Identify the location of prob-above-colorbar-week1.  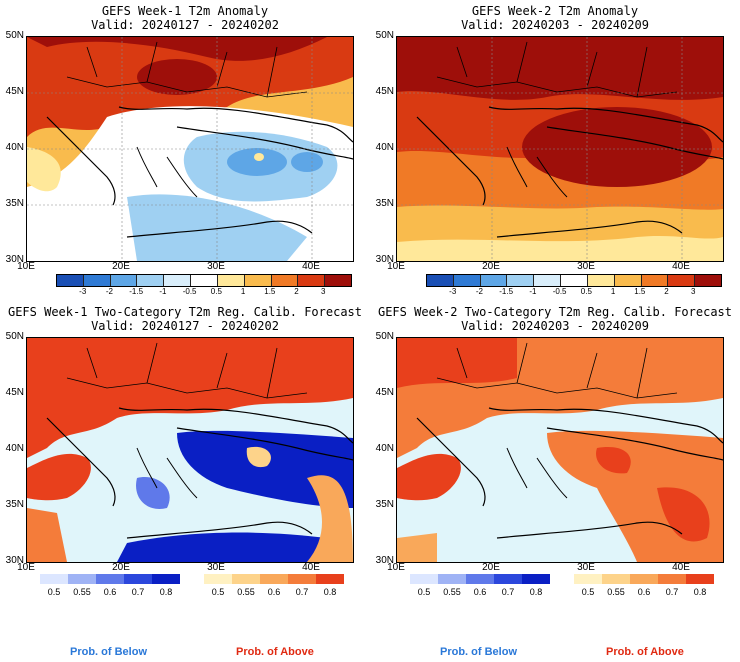
(274, 579).